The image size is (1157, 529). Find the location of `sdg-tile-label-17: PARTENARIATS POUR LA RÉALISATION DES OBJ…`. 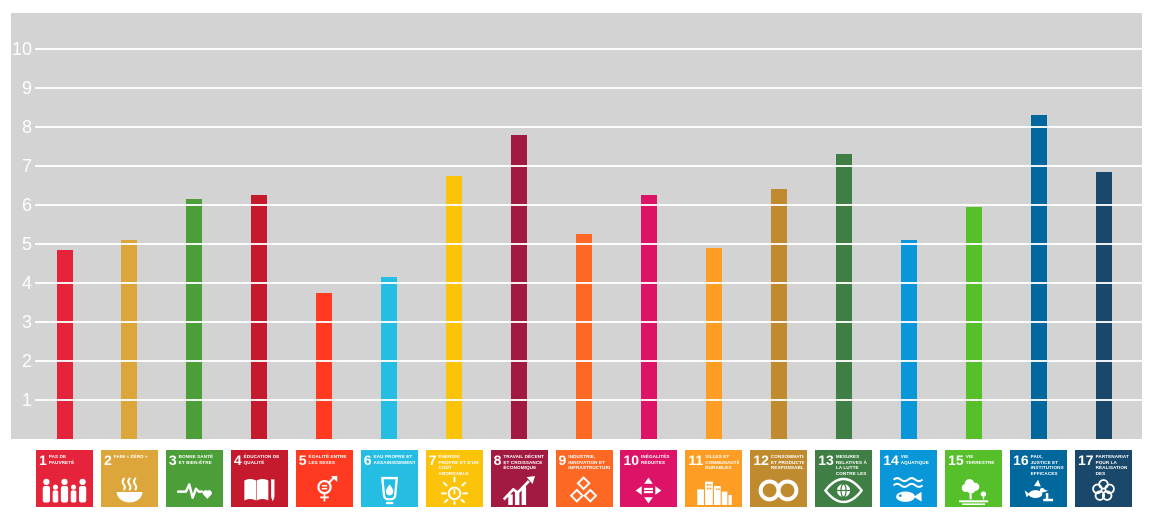

sdg-tile-label-17: PARTENARIATS POUR LA RÉALISATION DES OBJ… is located at coordinates (1112, 465).